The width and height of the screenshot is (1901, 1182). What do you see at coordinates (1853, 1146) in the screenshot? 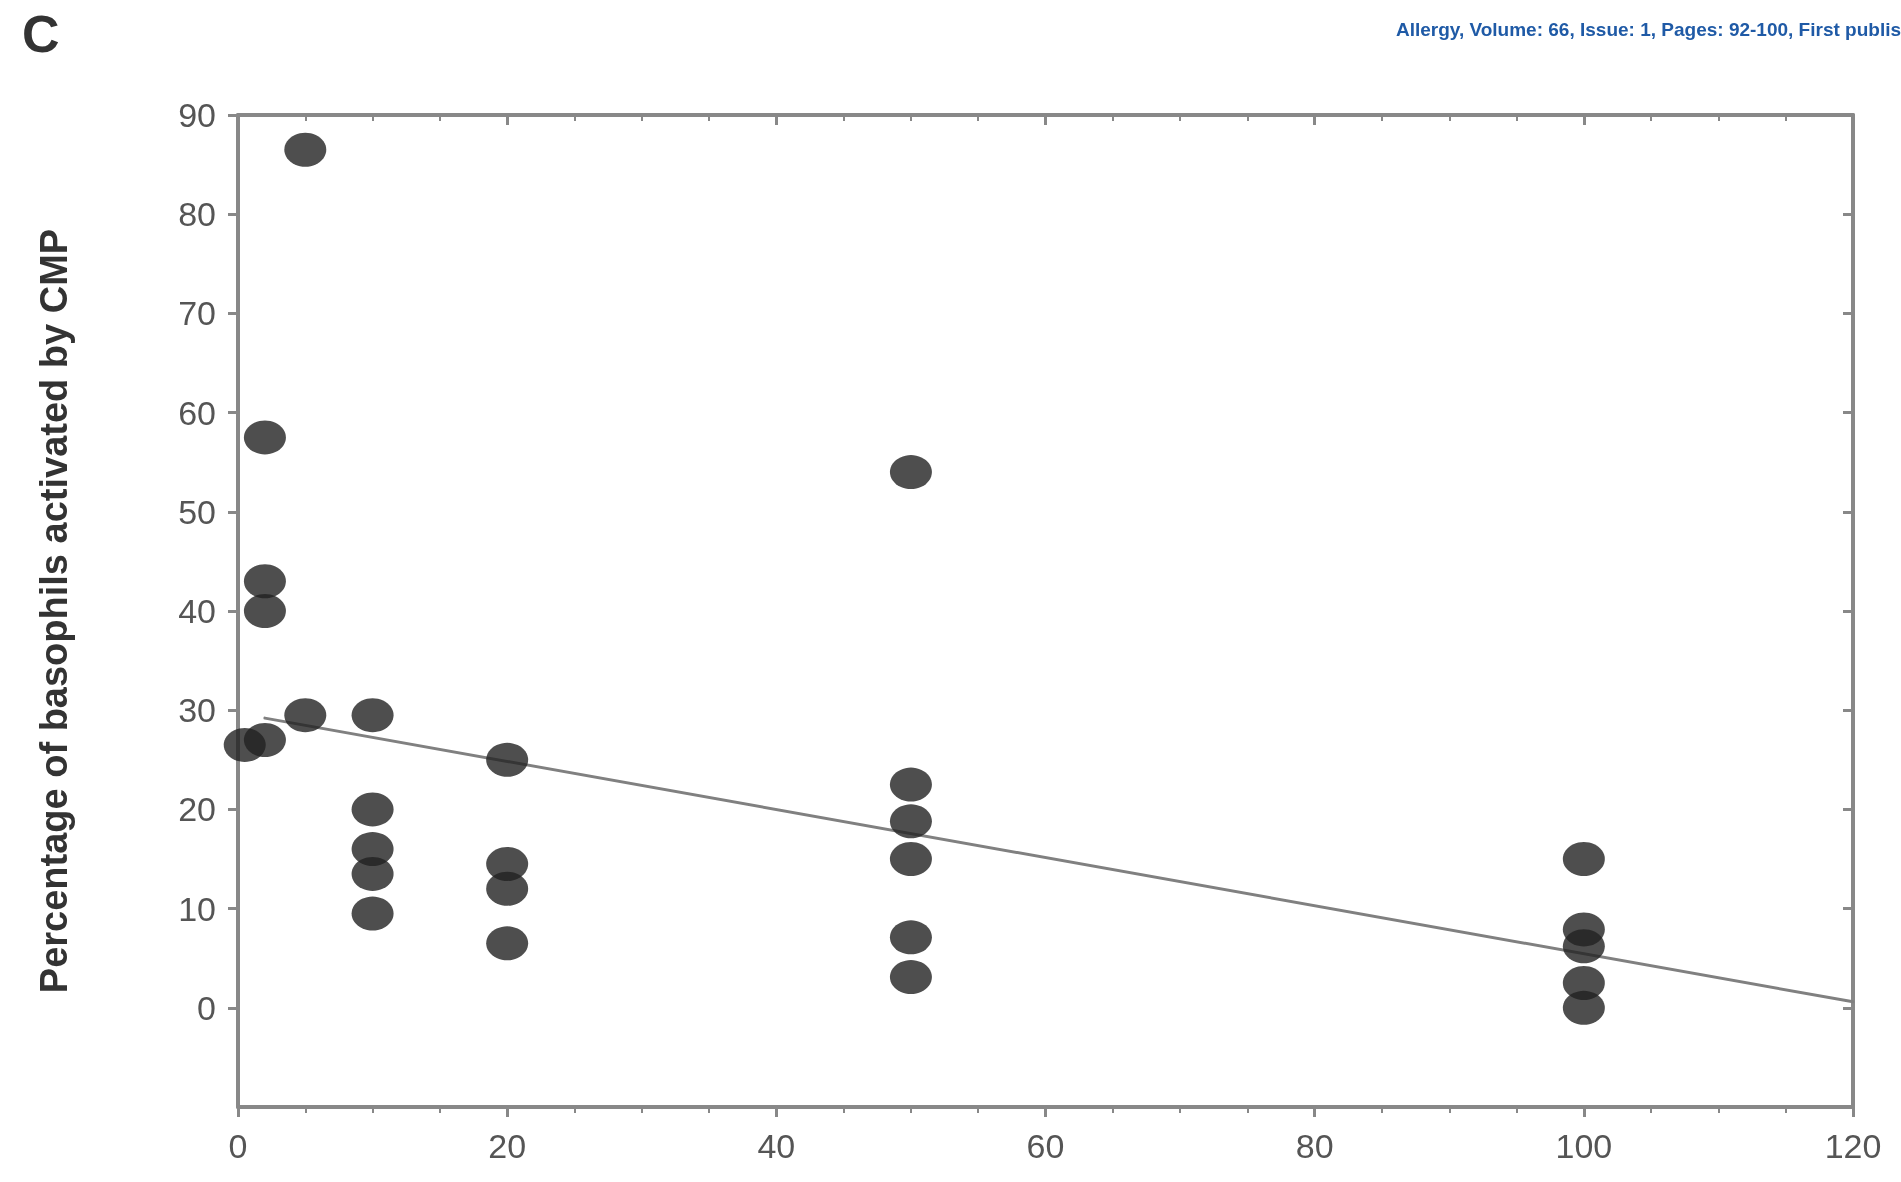
I see `x-tick-label: 120` at bounding box center [1853, 1146].